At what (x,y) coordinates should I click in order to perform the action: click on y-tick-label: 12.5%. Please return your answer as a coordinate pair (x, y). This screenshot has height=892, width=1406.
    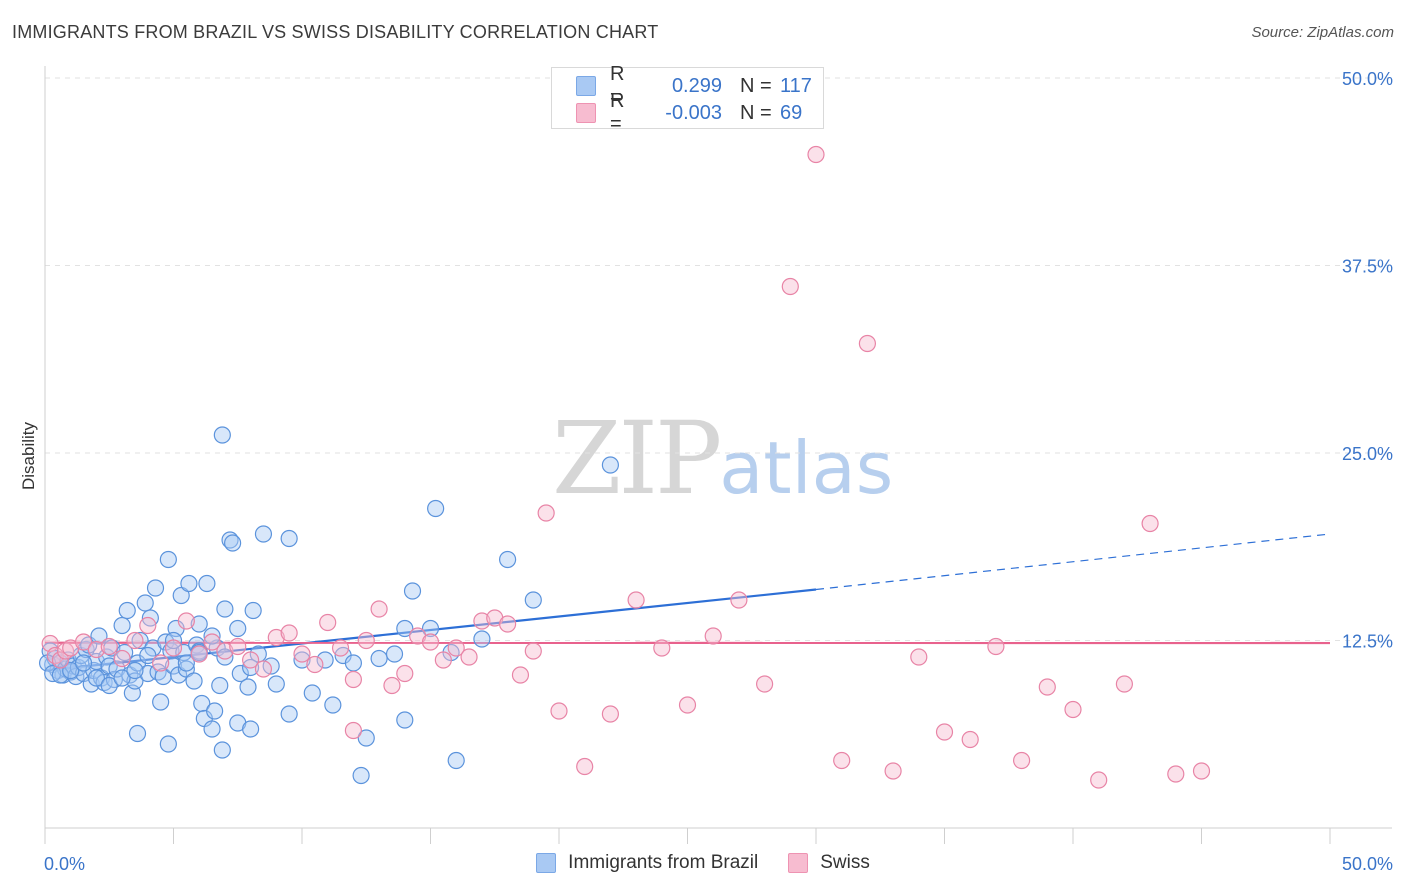
    Looking at the image, I should click on (1367, 642).